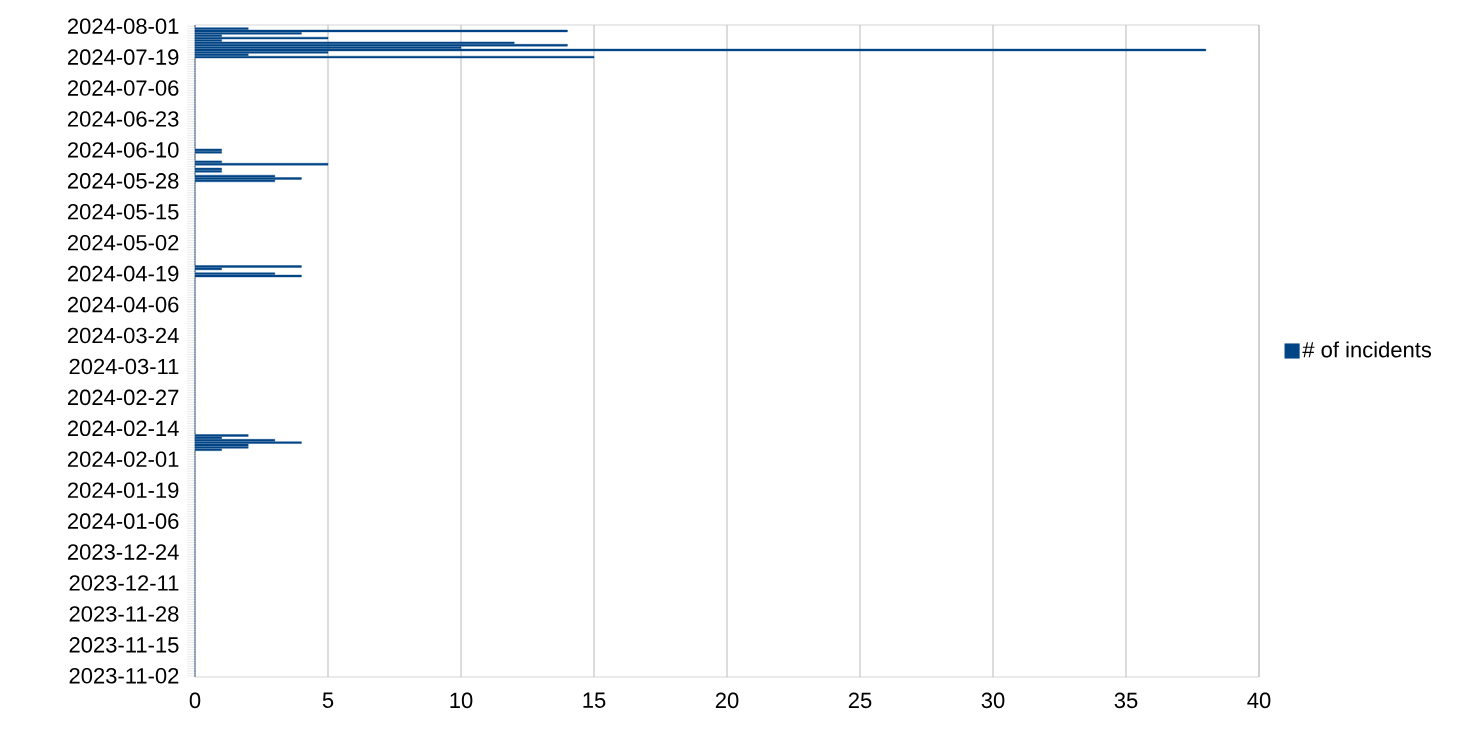 Image resolution: width=1483 pixels, height=733 pixels. Describe the element at coordinates (123, 304) in the screenshot. I see `y-tick-label: 2024-04-06` at that location.